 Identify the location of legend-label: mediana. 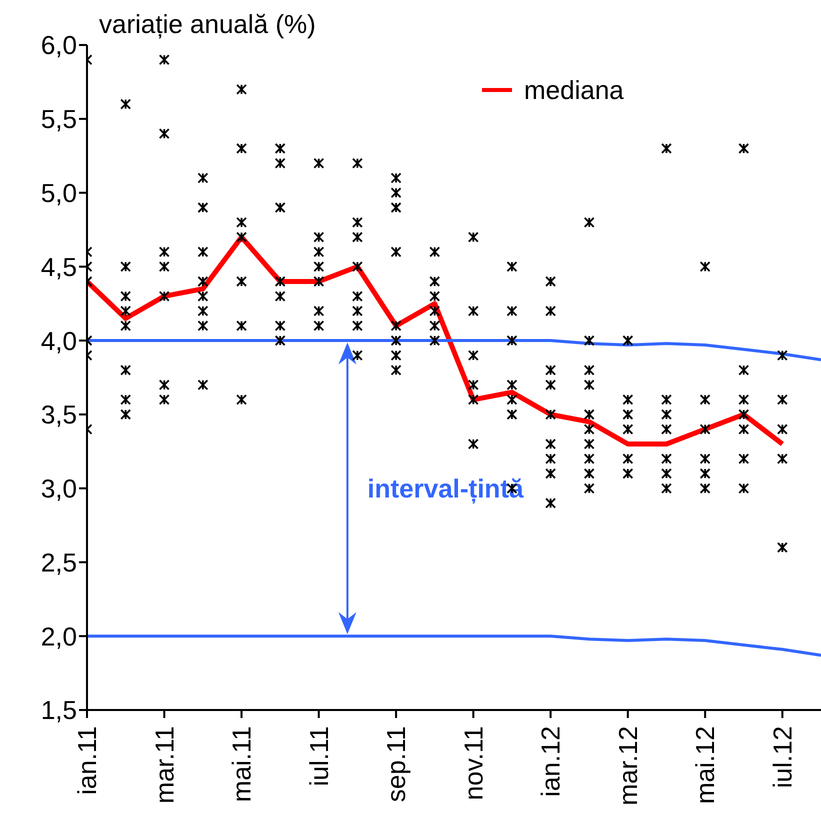
(574, 90).